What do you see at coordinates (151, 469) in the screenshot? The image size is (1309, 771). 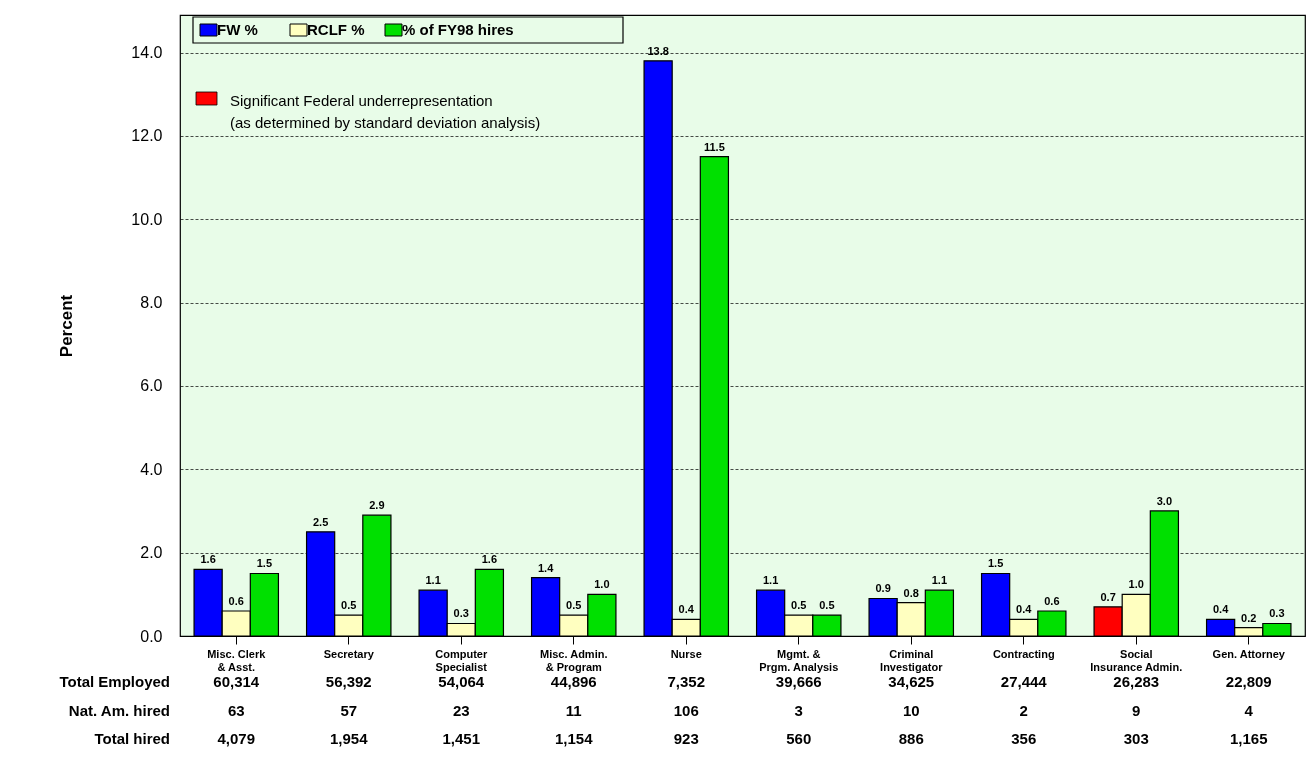 I see `y-tick-label: 4.0` at bounding box center [151, 469].